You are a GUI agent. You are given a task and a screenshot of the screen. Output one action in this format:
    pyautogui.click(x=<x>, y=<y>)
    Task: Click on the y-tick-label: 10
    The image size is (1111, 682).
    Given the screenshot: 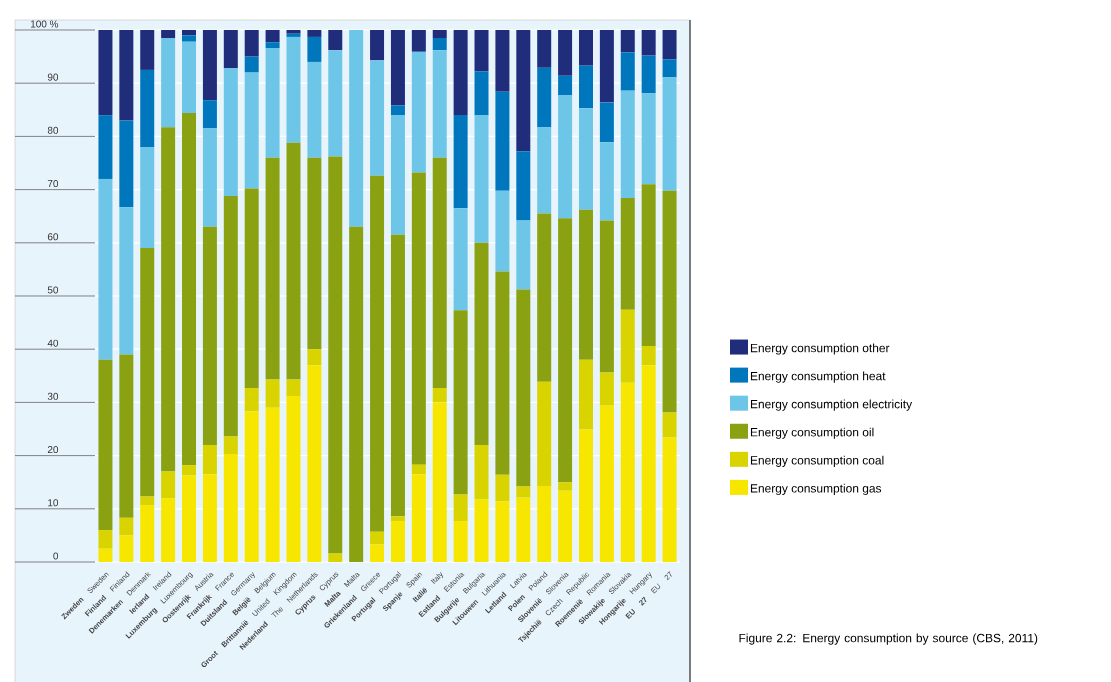 What is the action you would take?
    pyautogui.click(x=53, y=503)
    